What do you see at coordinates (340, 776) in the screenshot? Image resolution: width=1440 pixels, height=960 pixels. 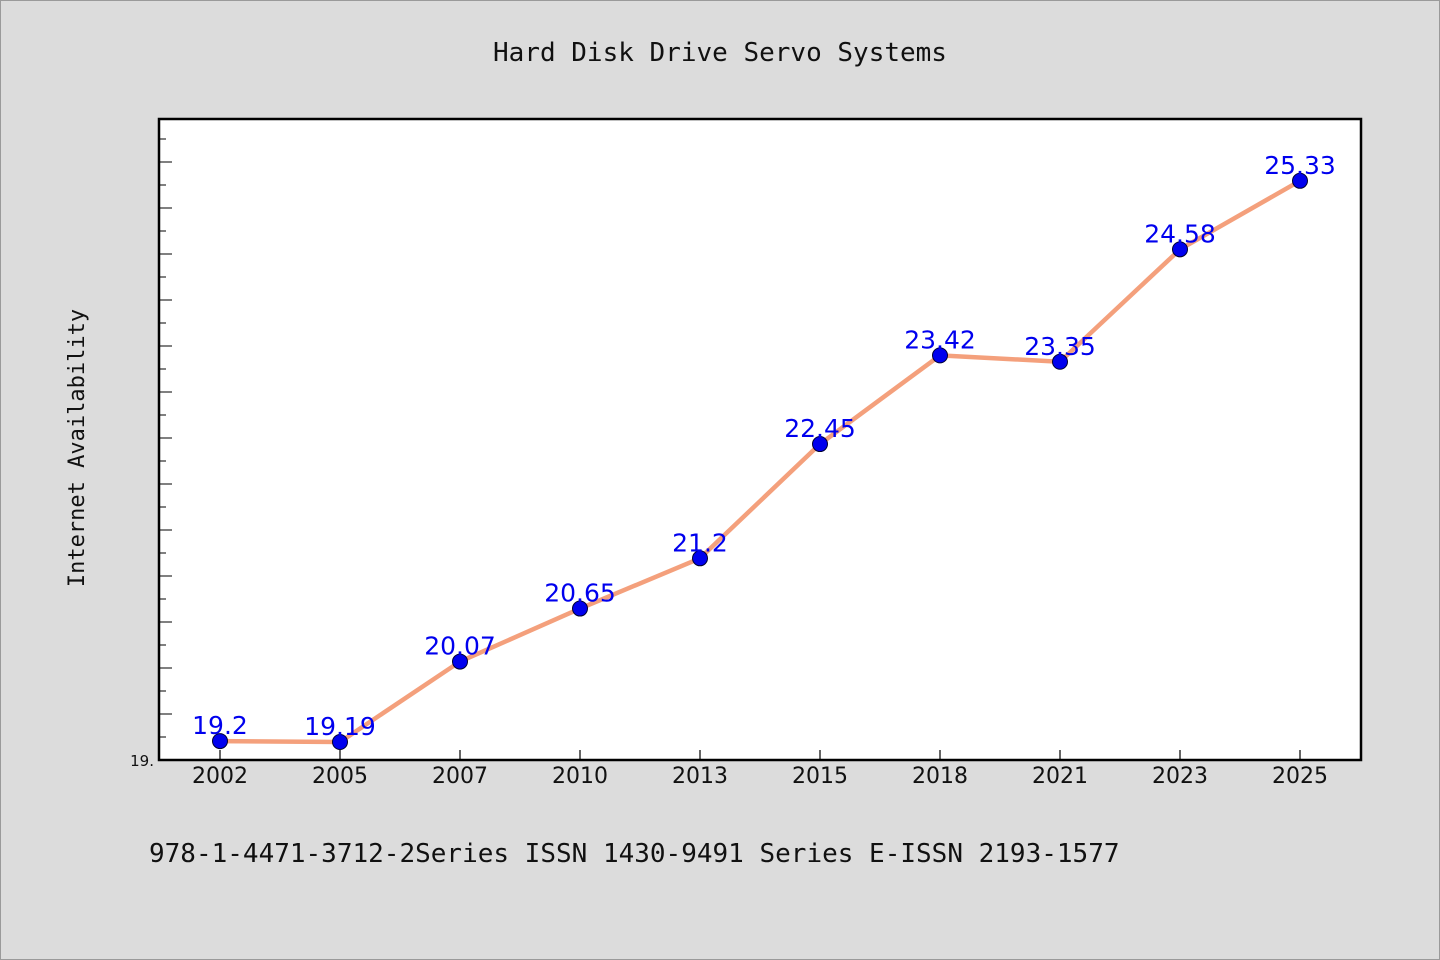 I see `x-tick-label: 2005` at bounding box center [340, 776].